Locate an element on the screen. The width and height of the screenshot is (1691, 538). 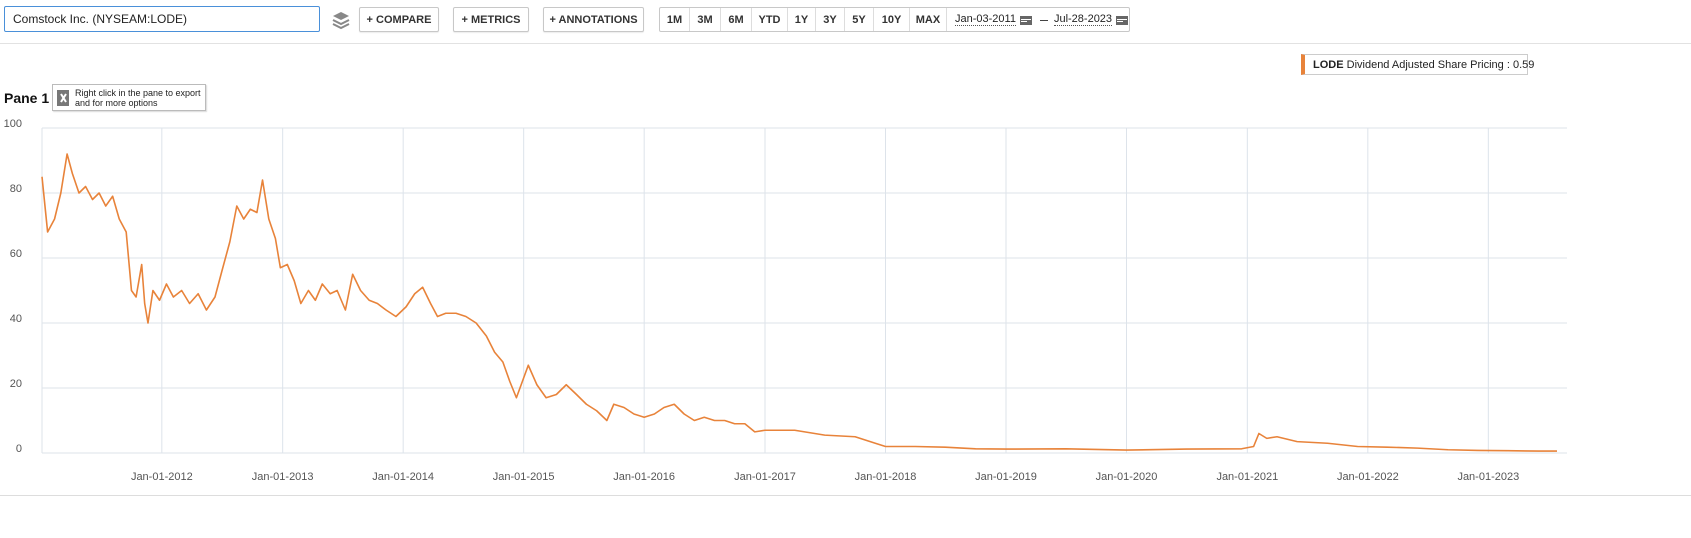
pane-title: Pane 1 is located at coordinates (27, 98).